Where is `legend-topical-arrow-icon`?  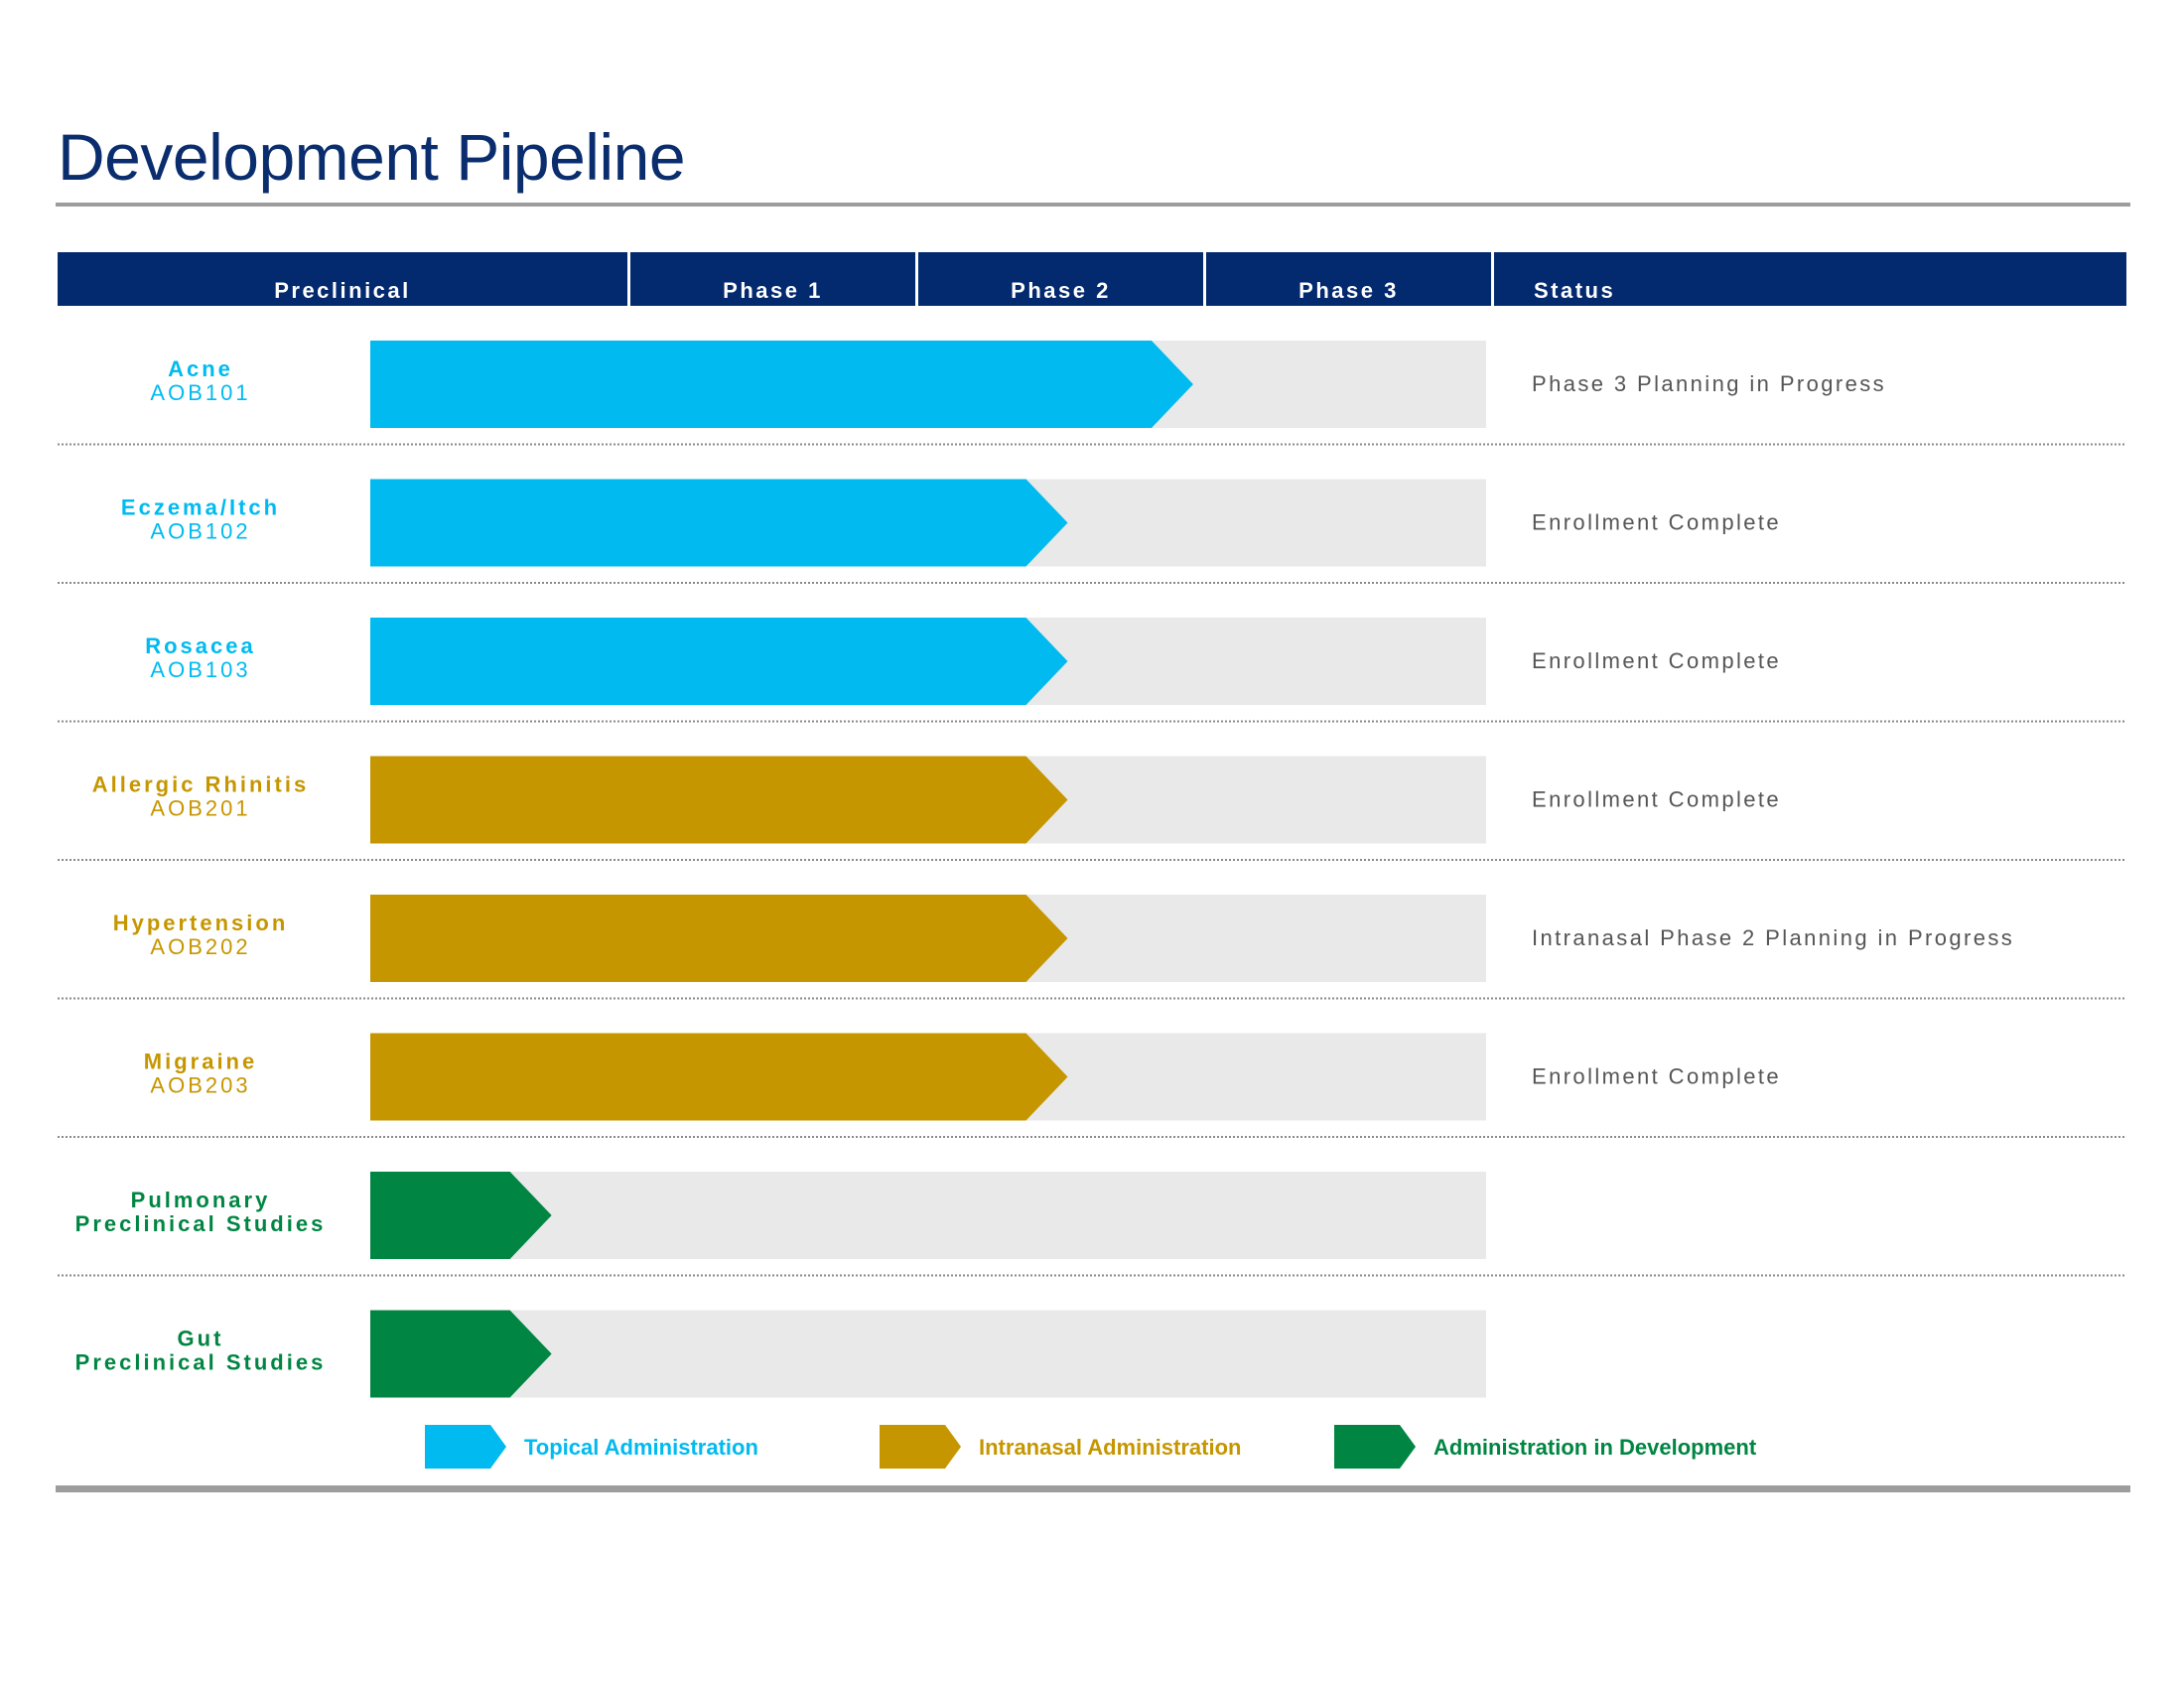 legend-topical-arrow-icon is located at coordinates (465, 1447).